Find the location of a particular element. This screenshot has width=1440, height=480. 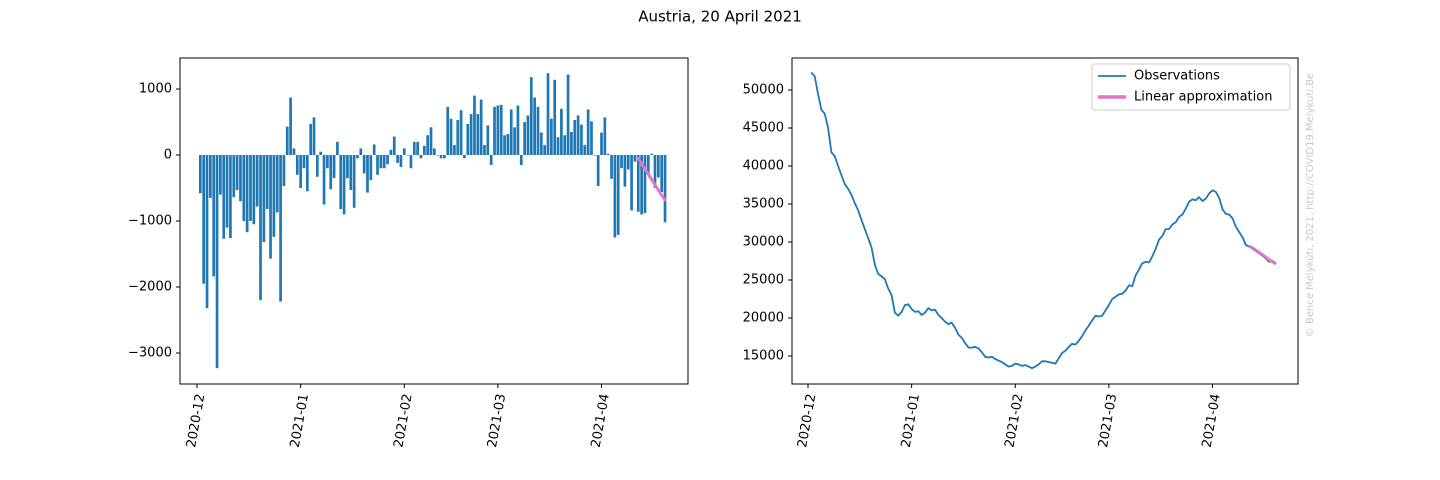

y-tick-label: 45000 is located at coordinates (763, 127).